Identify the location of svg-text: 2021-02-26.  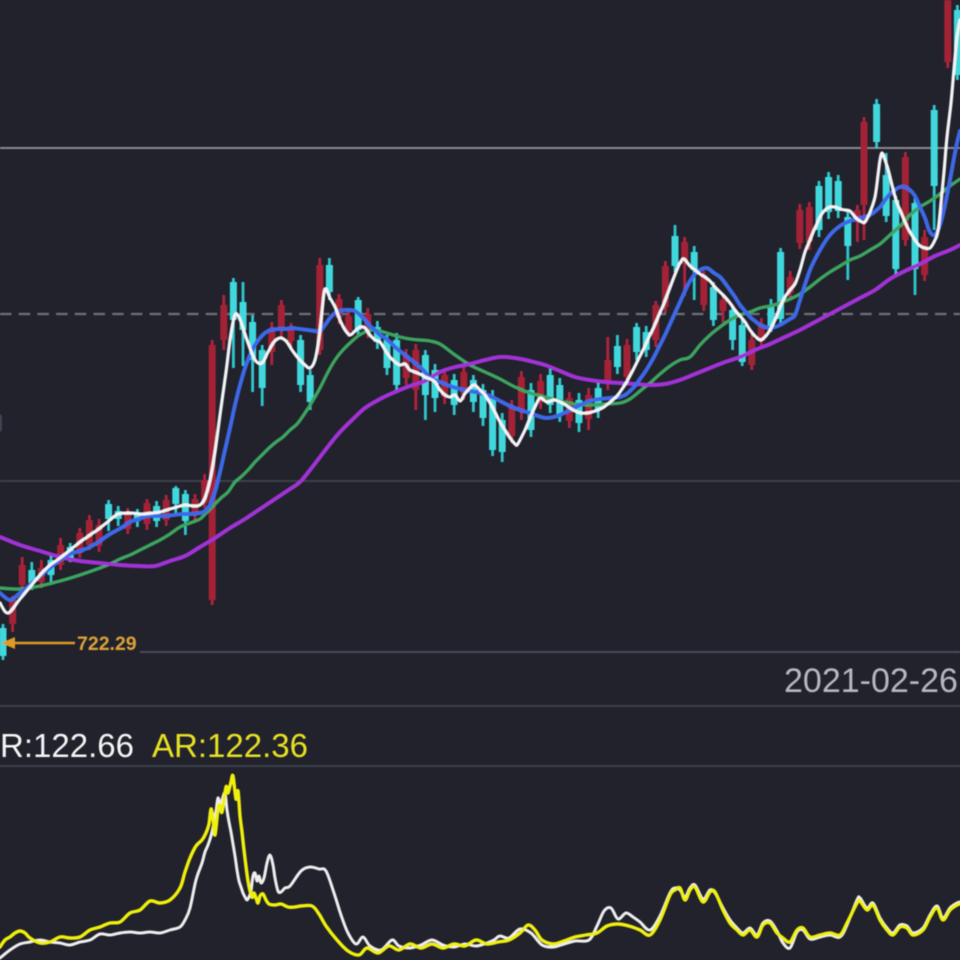
(871, 681).